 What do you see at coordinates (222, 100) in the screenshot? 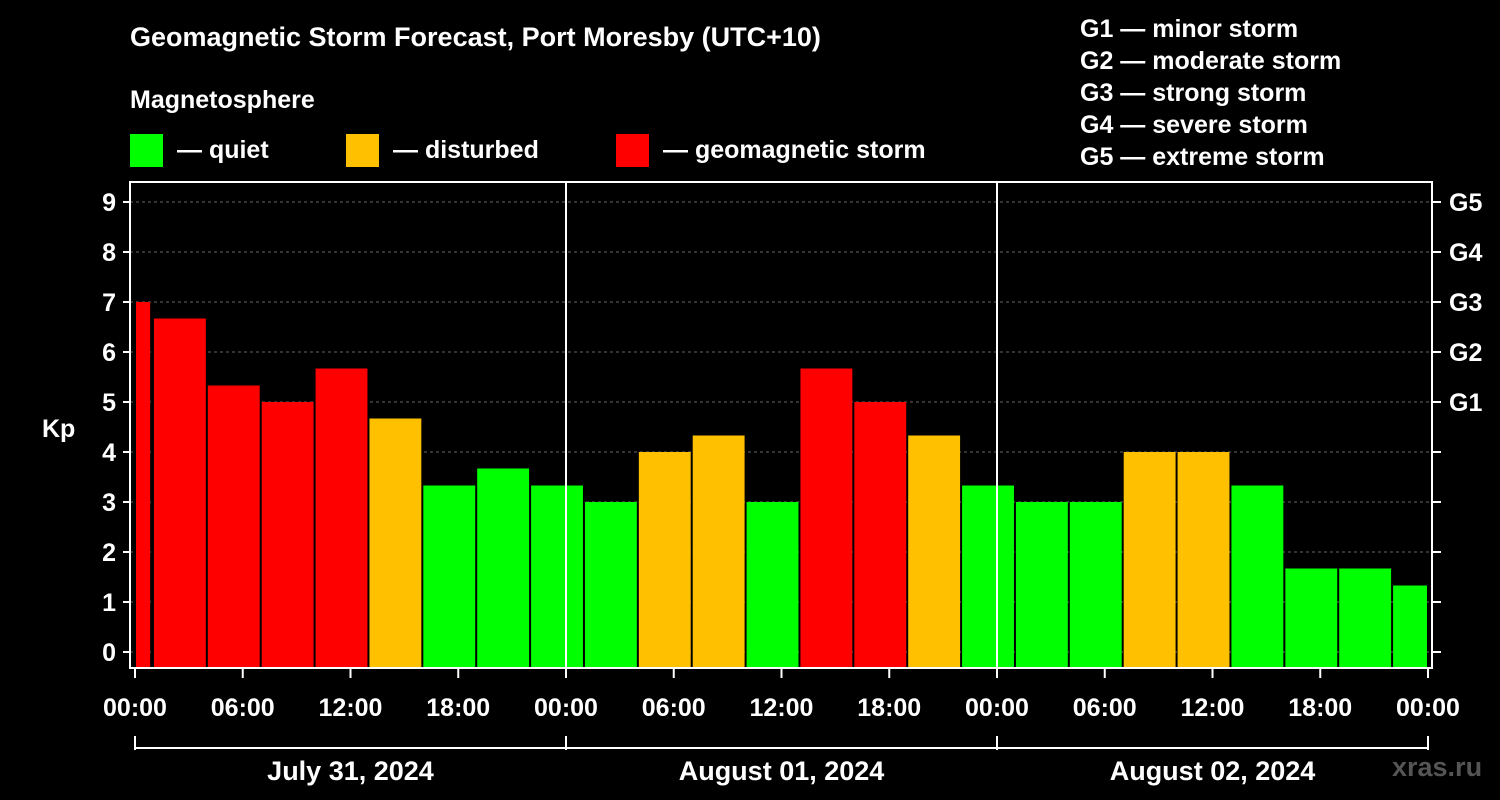
I see `legend-subtitle: Magnetosphere` at bounding box center [222, 100].